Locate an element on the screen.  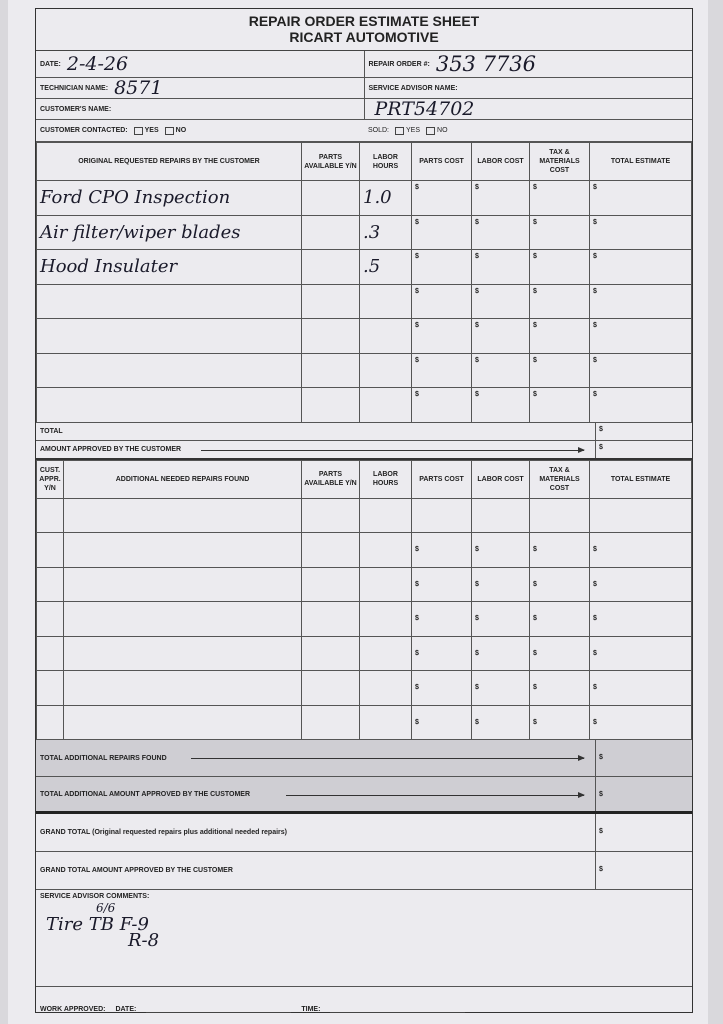
sold-yes-checkbox is located at coordinates (400, 130).